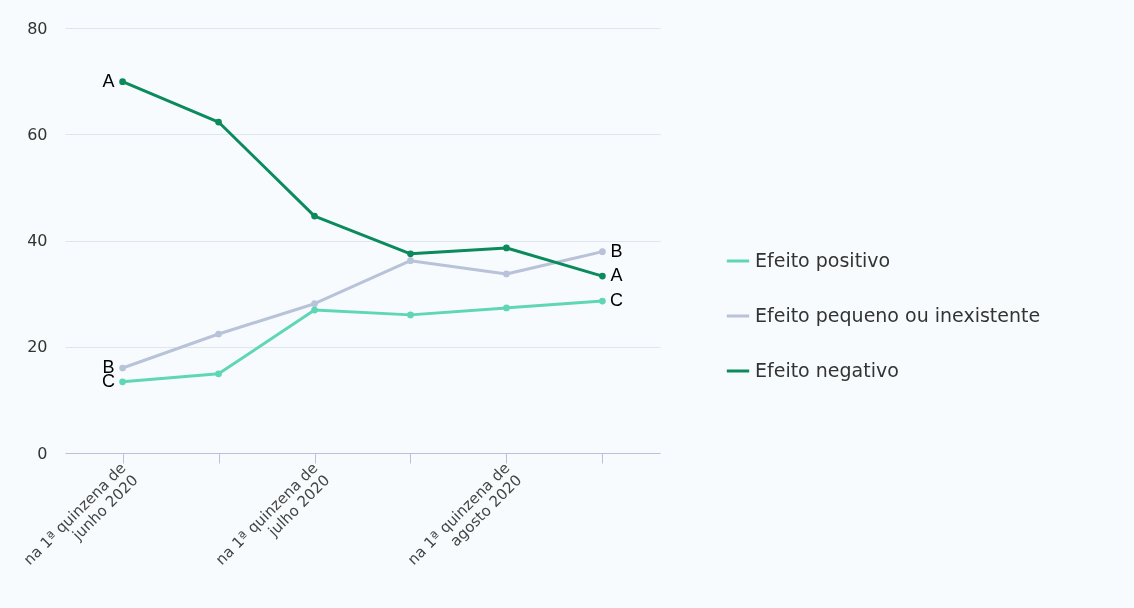 This screenshot has height=608, width=1134. What do you see at coordinates (37, 28) in the screenshot?
I see `y-tick-label: 80` at bounding box center [37, 28].